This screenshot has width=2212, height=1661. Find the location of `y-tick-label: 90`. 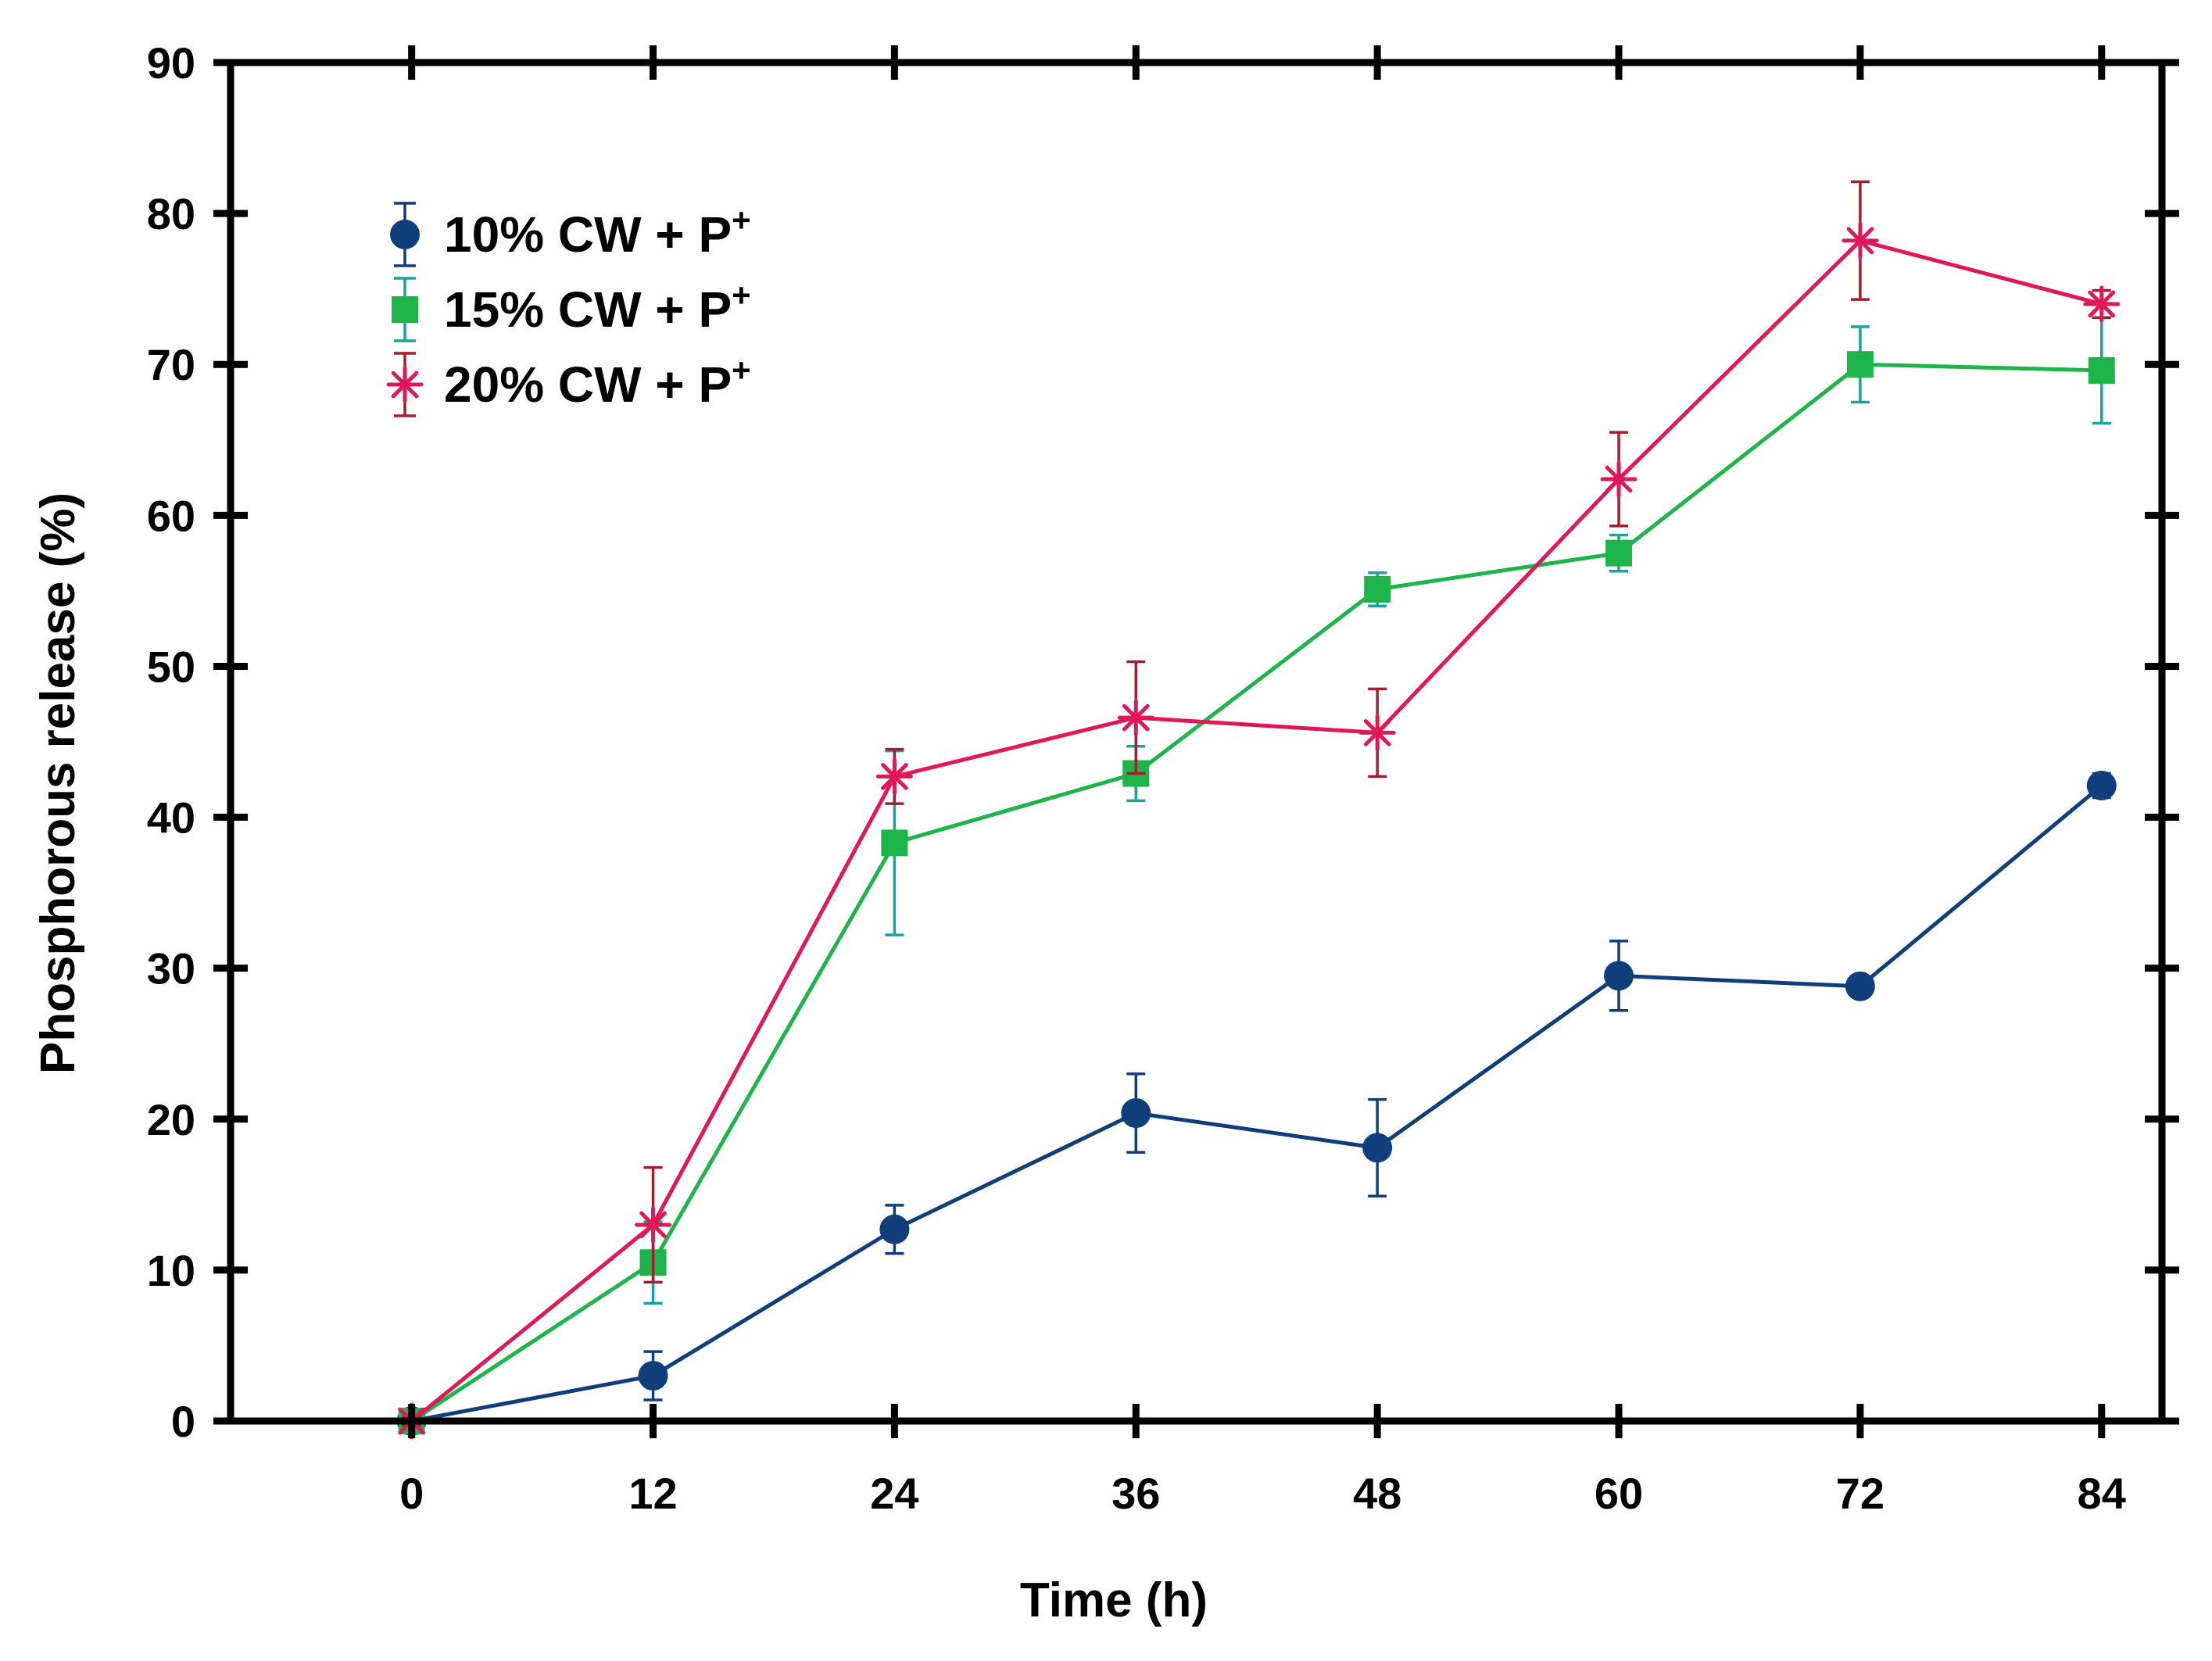

y-tick-label: 90 is located at coordinates (171, 63).